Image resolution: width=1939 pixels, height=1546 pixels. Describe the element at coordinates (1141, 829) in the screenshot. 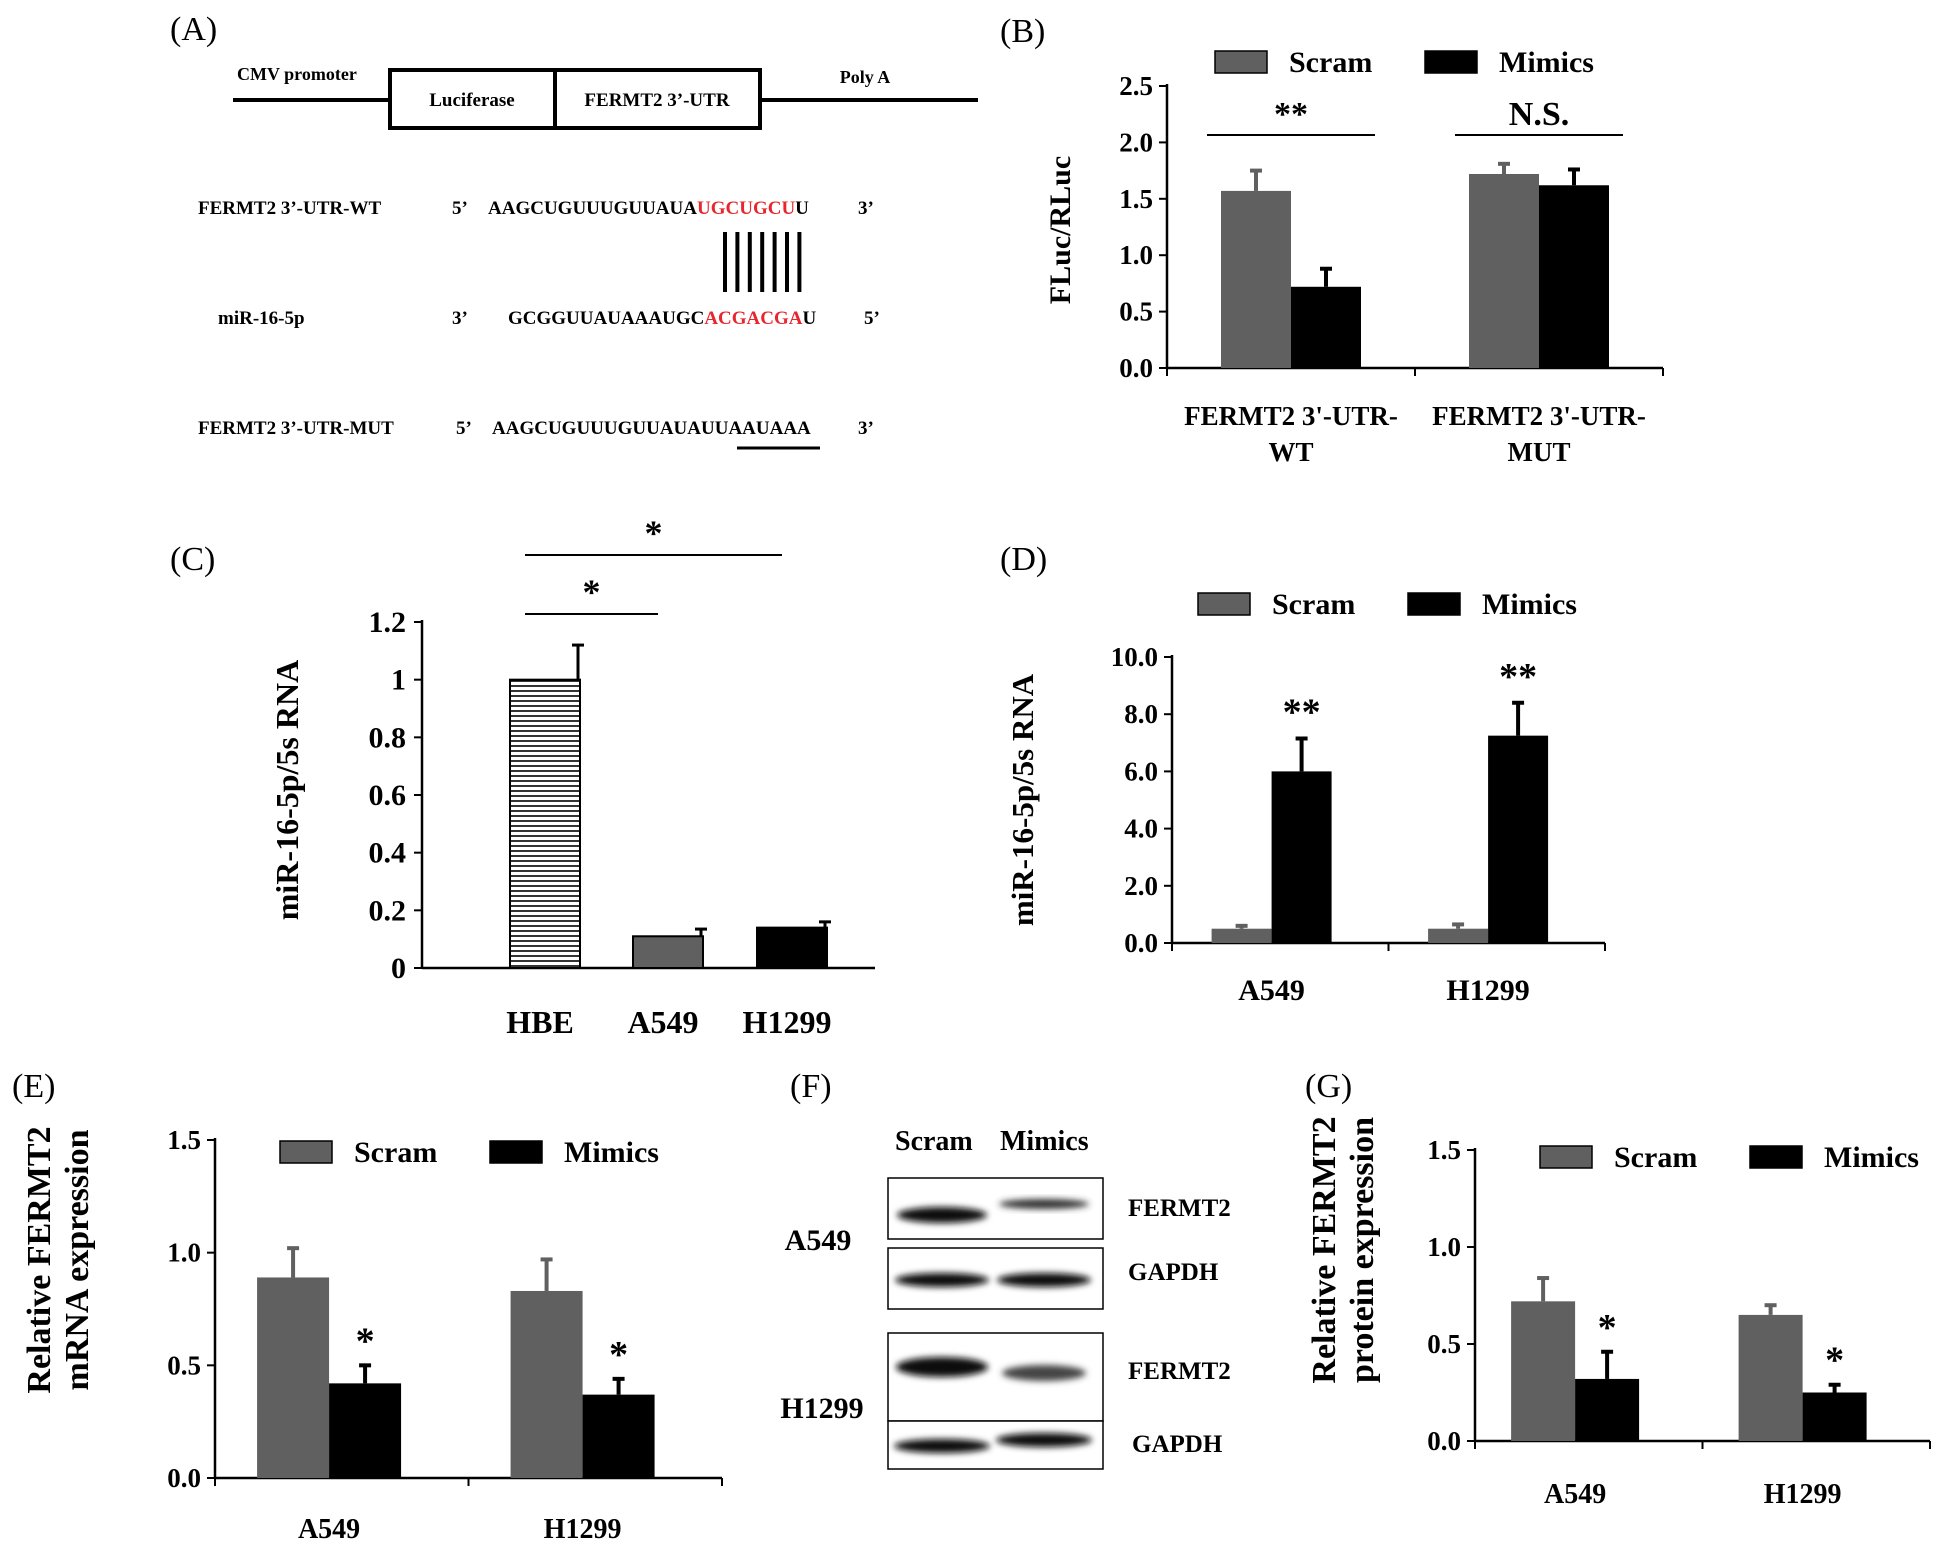

I see `y-tick-label: 4.0` at that location.